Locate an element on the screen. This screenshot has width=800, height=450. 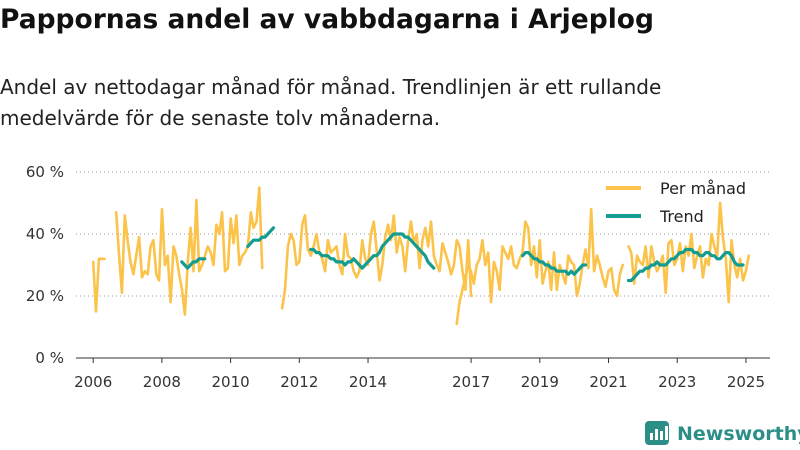
newsworthy-logo-icon is located at coordinates (657, 433).